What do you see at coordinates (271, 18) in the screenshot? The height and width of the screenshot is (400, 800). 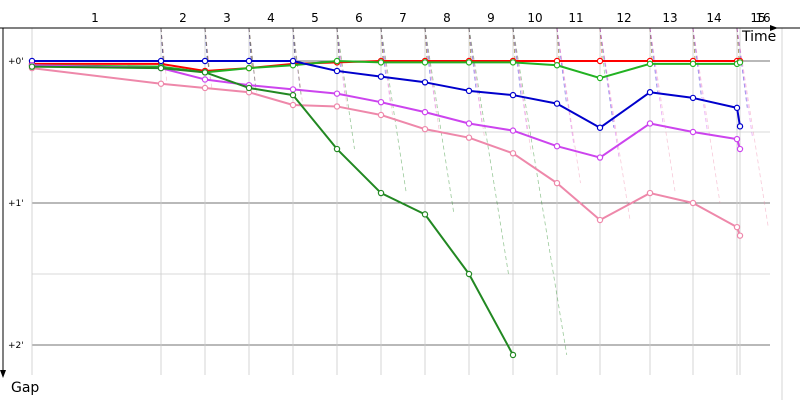 I see `x-tick-label: 4` at bounding box center [271, 18].